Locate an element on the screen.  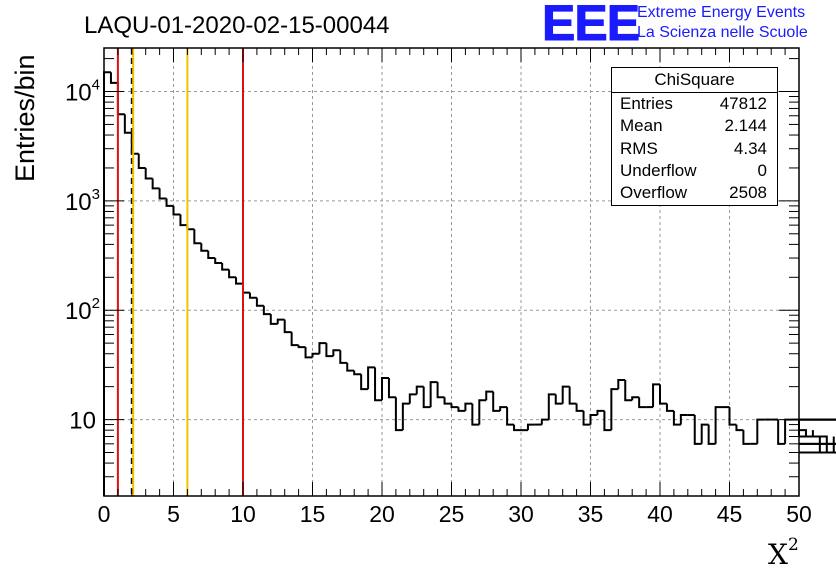
stats-row: Overflow 2508 is located at coordinates (693, 194).